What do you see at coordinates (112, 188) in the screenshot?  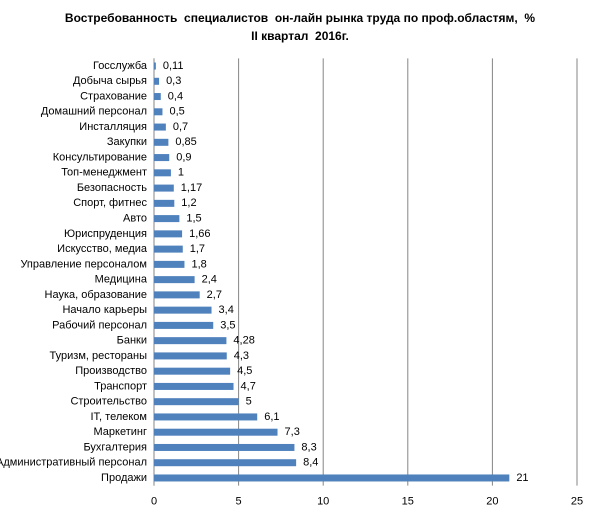 I see `y-tick-label: Безопасность` at bounding box center [112, 188].